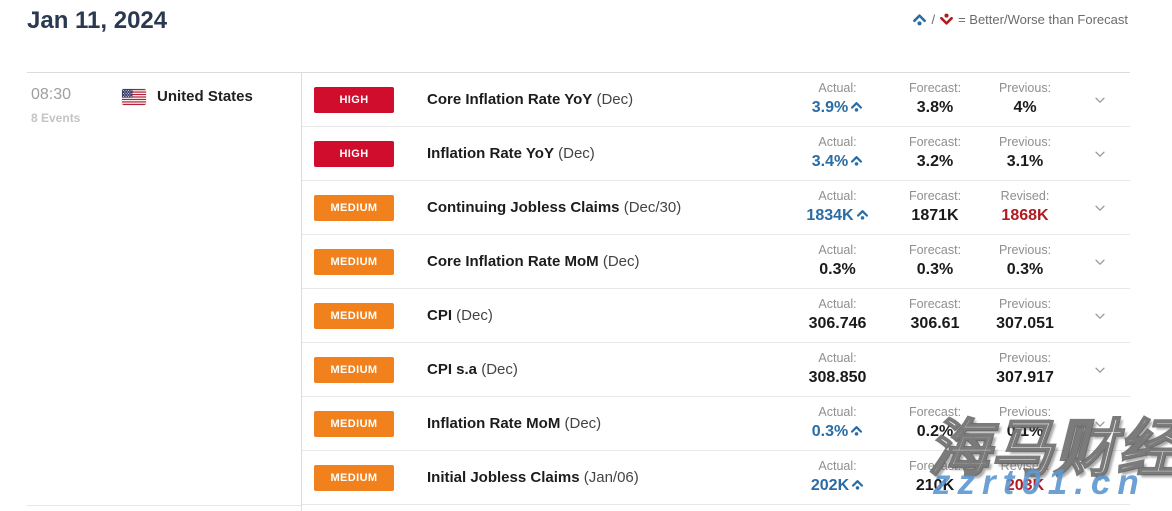  Describe the element at coordinates (513, 261) in the screenshot. I see `event-name: Core Inflation Rate MoM` at that location.